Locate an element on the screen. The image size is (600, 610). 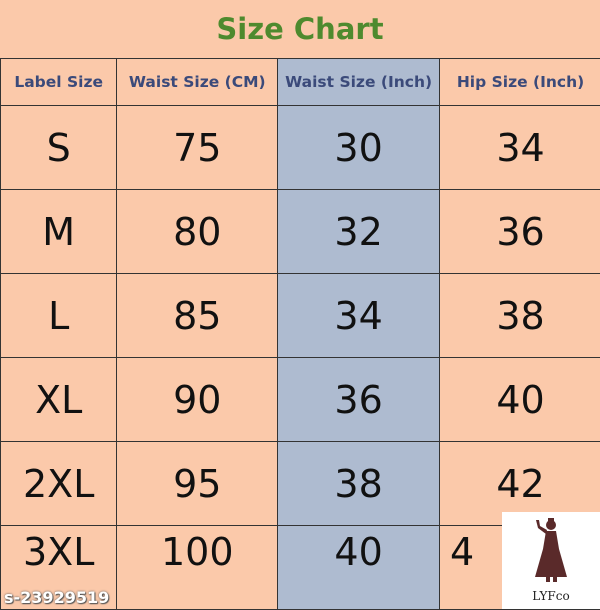
table-cell: 75 is located at coordinates (197, 148).